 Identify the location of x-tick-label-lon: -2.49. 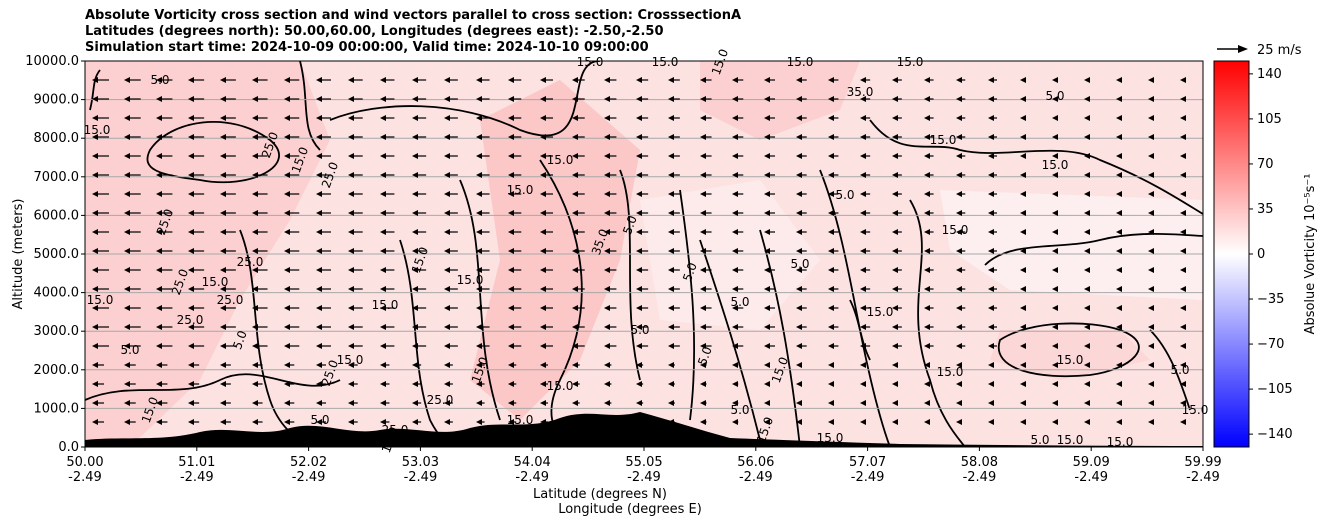
(421, 477).